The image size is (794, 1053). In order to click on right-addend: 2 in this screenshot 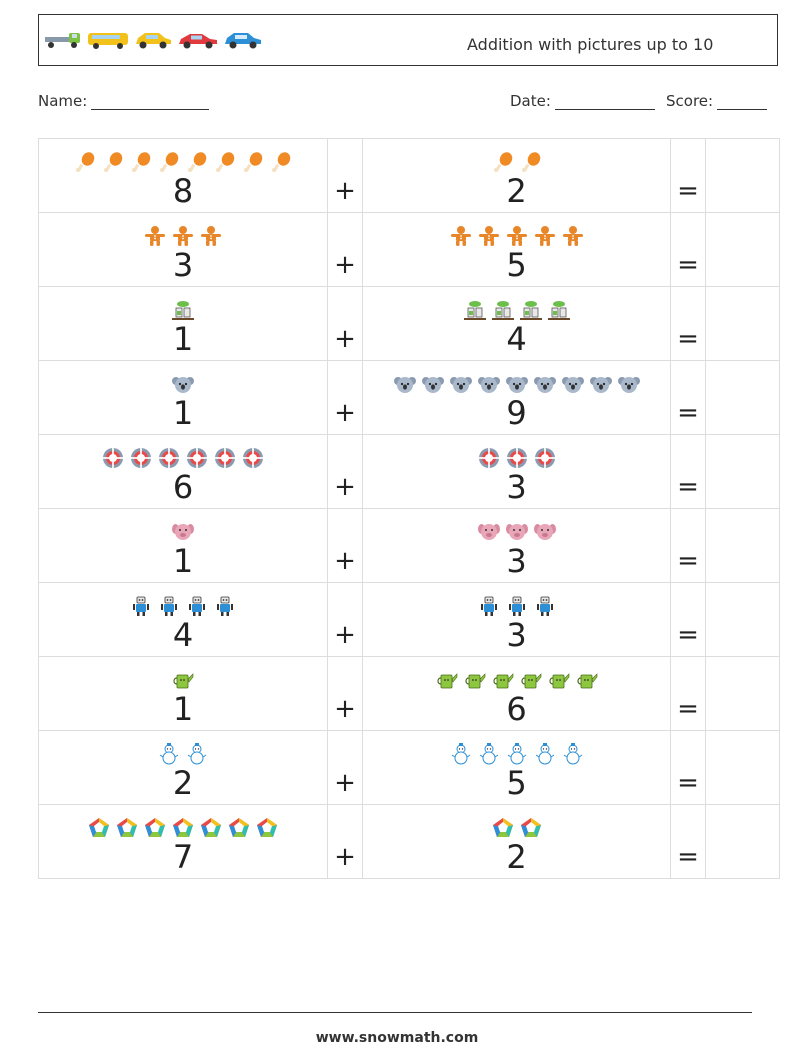, I will do `click(516, 857)`.